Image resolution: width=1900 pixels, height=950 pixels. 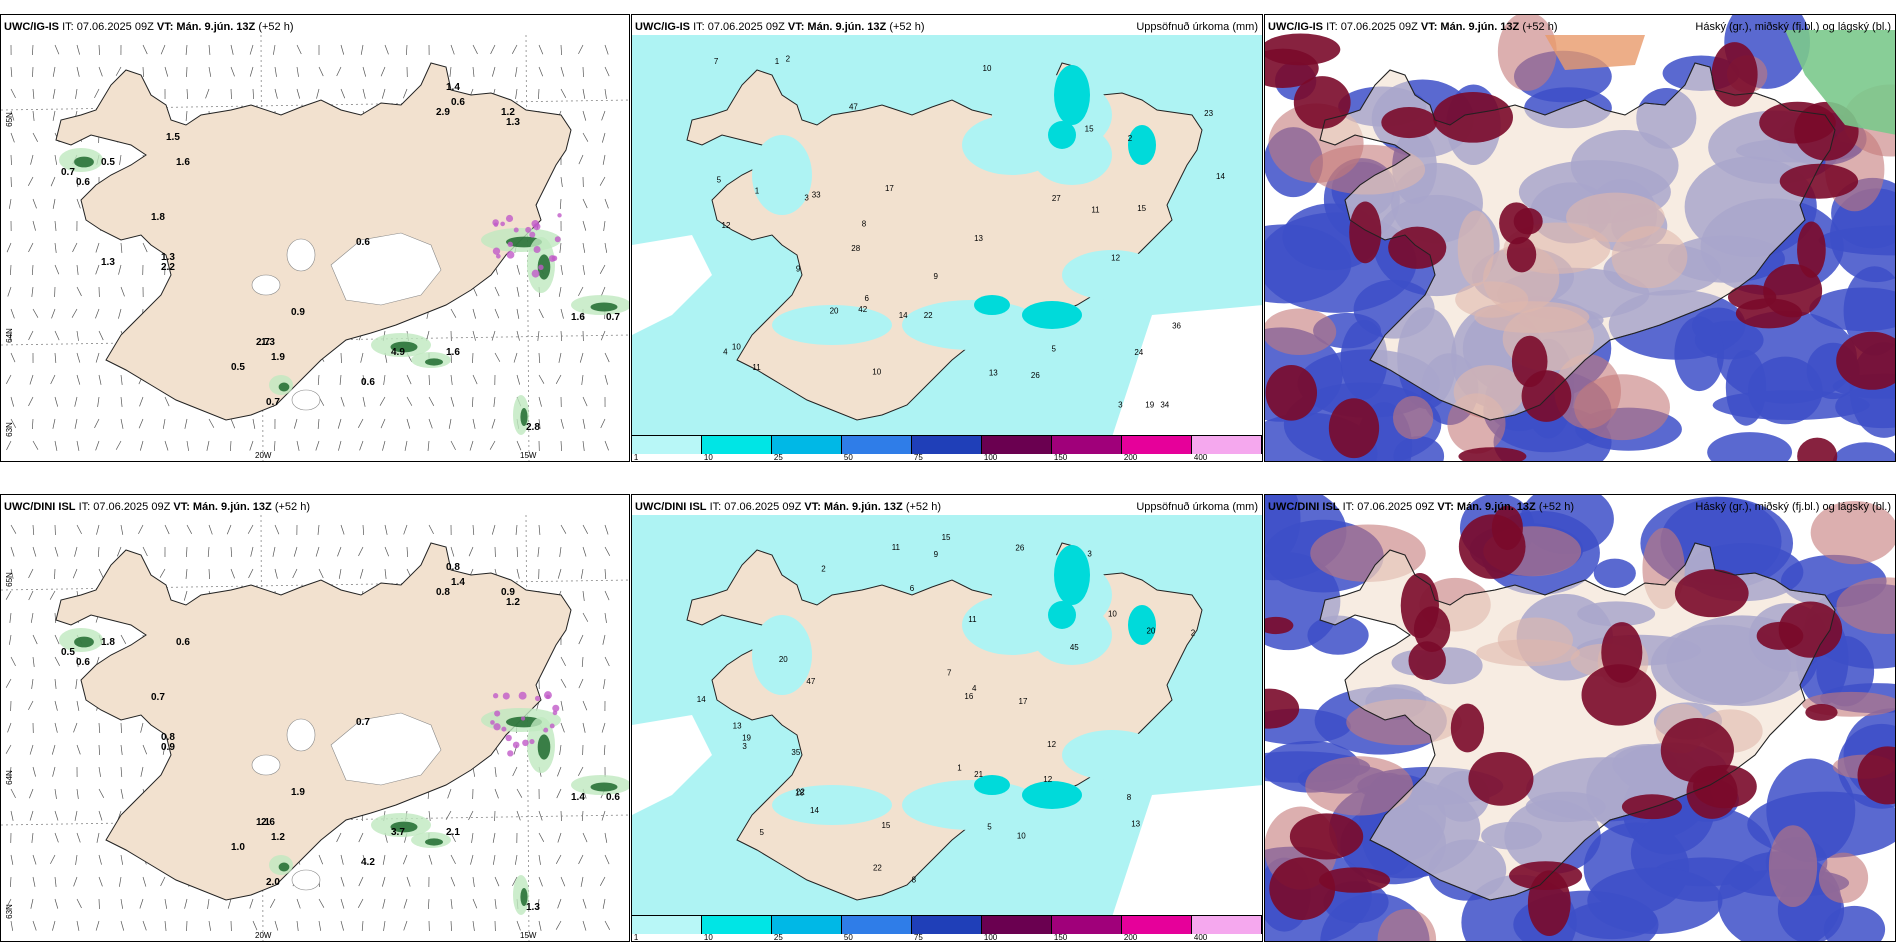 I want to click on precip-value: 9, so click(x=798, y=268).